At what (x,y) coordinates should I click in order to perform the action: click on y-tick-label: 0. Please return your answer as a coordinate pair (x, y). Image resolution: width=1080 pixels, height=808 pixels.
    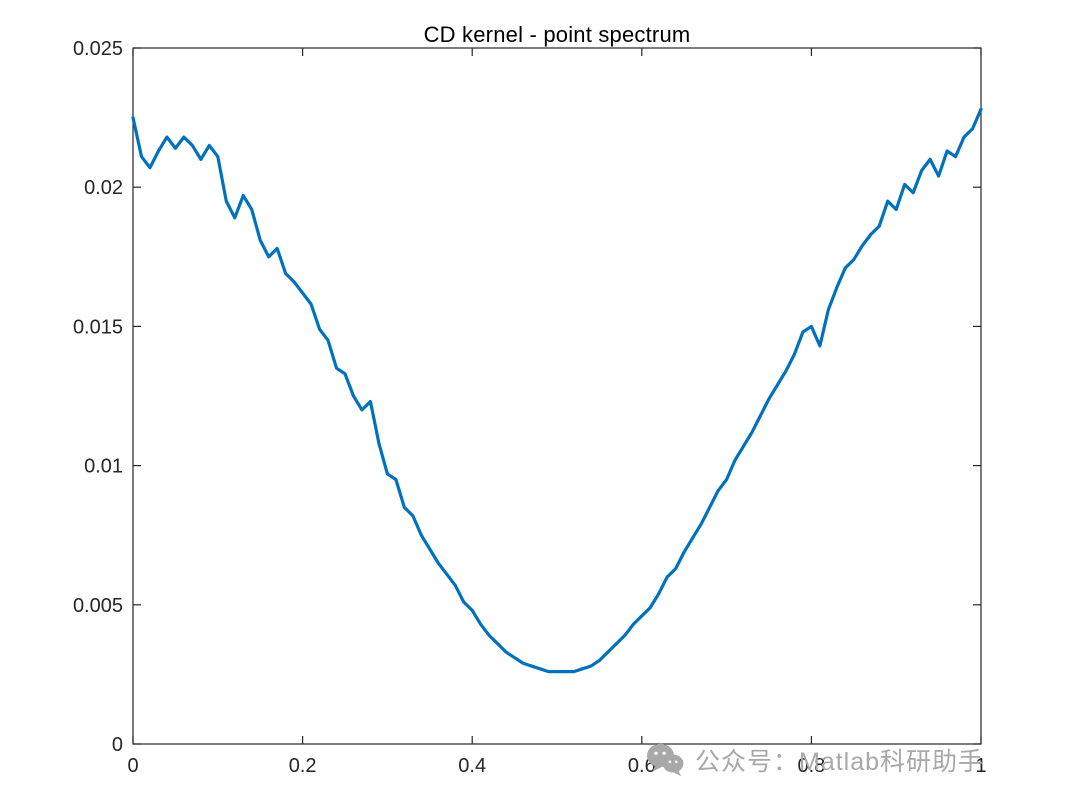
    Looking at the image, I should click on (117, 745).